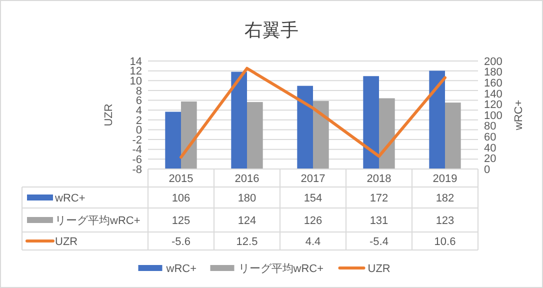 This screenshot has height=288, width=543. Describe the element at coordinates (97, 220) in the screenshot. I see `legend-label: リーグ平均wRC+` at that location.